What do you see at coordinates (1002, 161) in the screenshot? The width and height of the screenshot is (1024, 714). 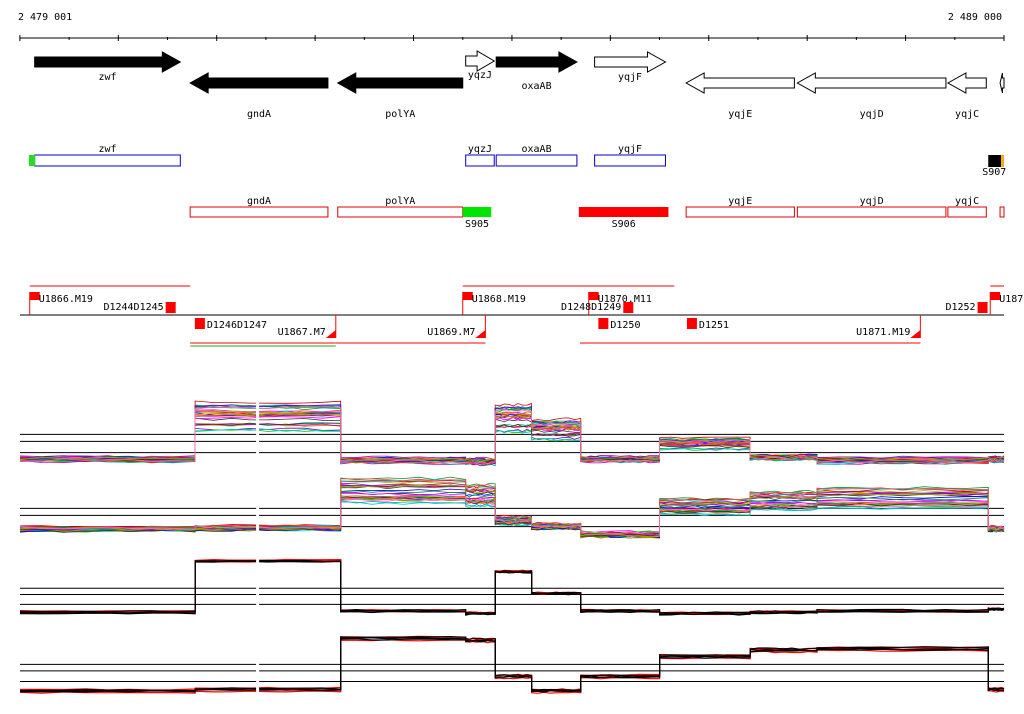 I see `segment-end-marker` at bounding box center [1002, 161].